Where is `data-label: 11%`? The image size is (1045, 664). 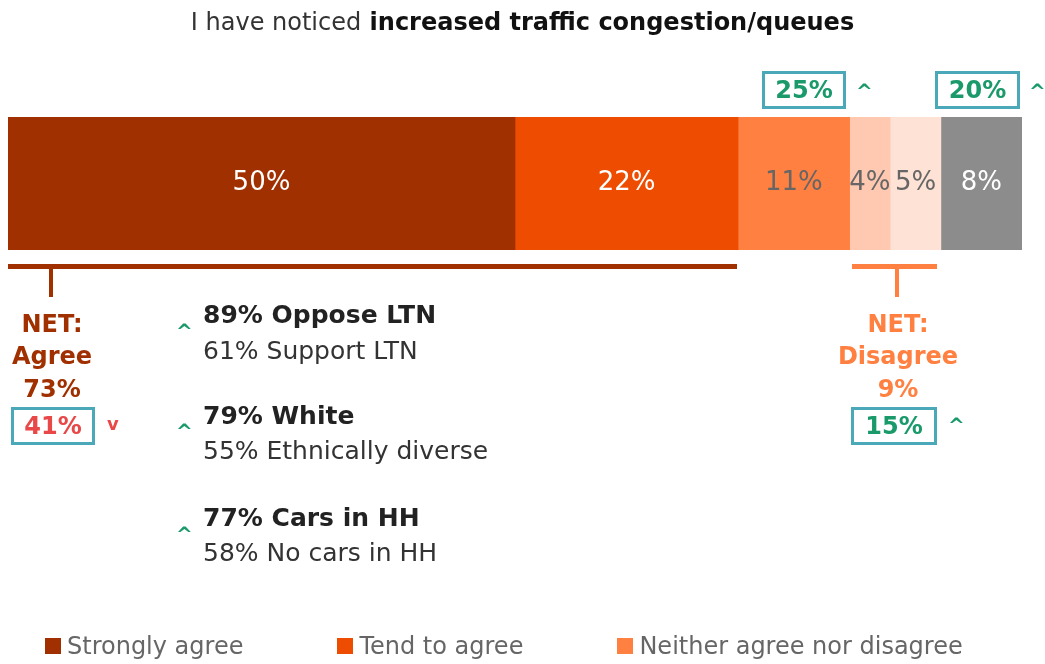 data-label: 11% is located at coordinates (793, 181).